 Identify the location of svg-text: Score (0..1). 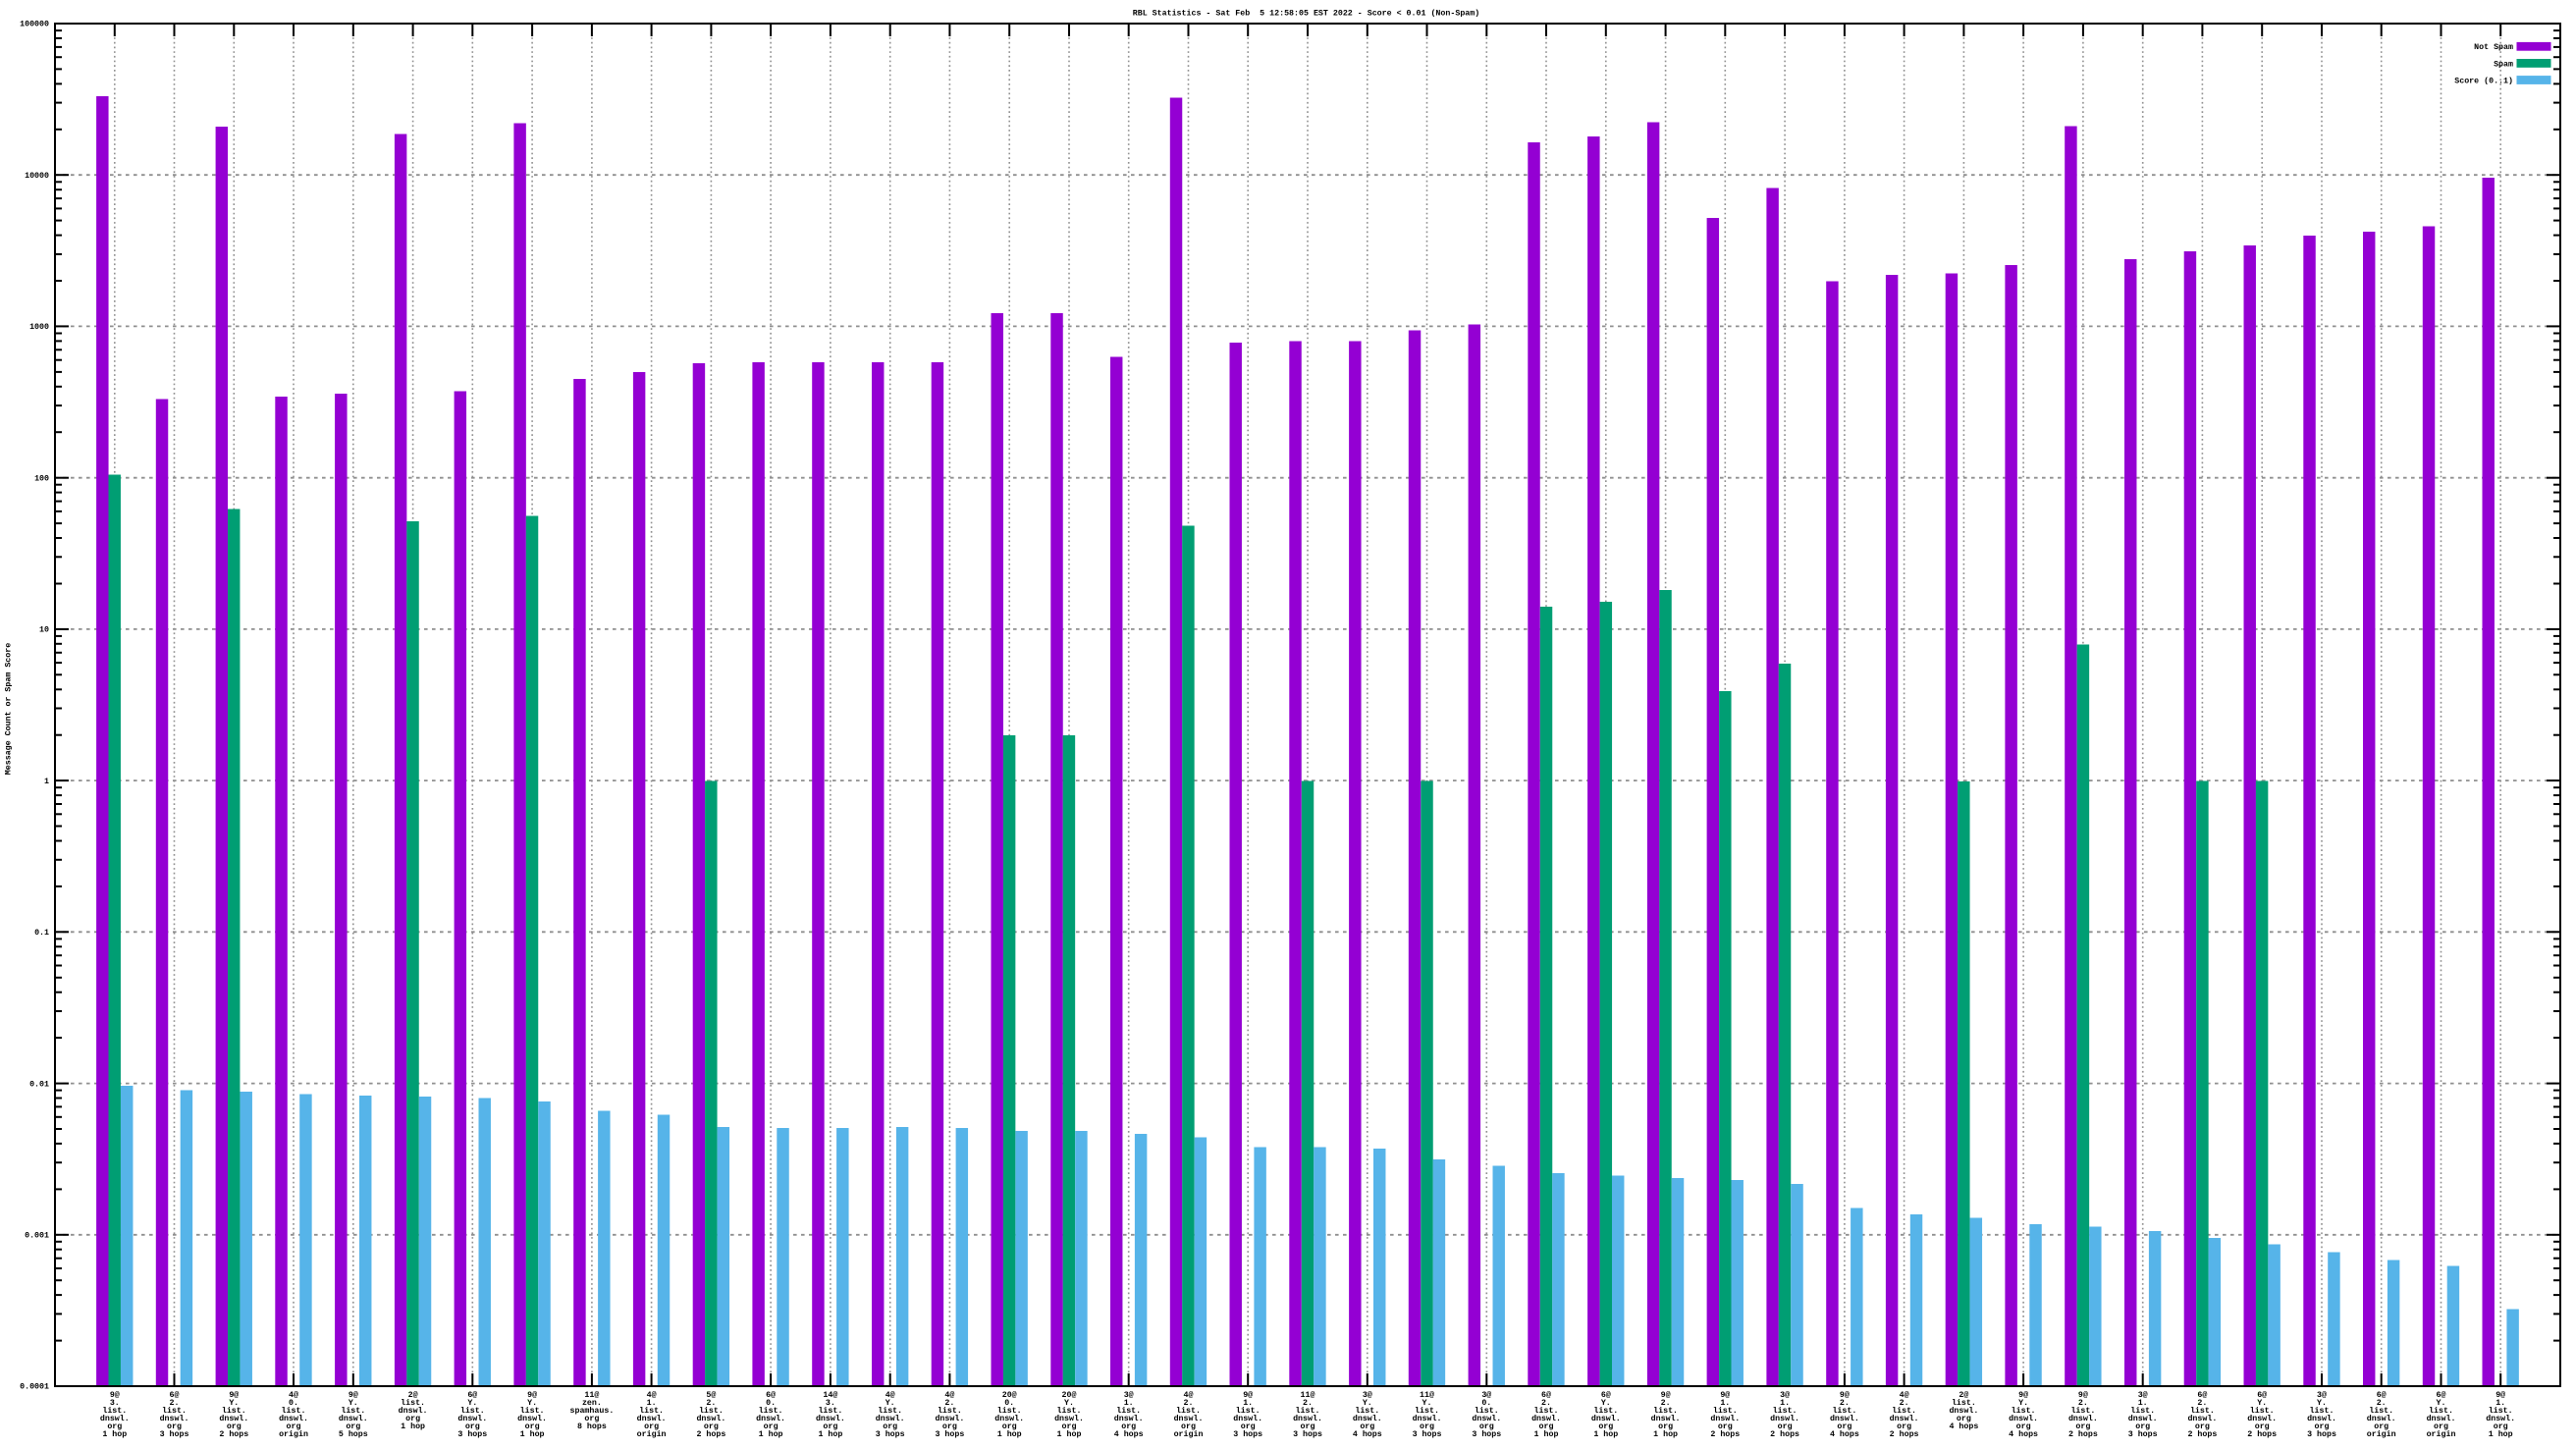
(2483, 80).